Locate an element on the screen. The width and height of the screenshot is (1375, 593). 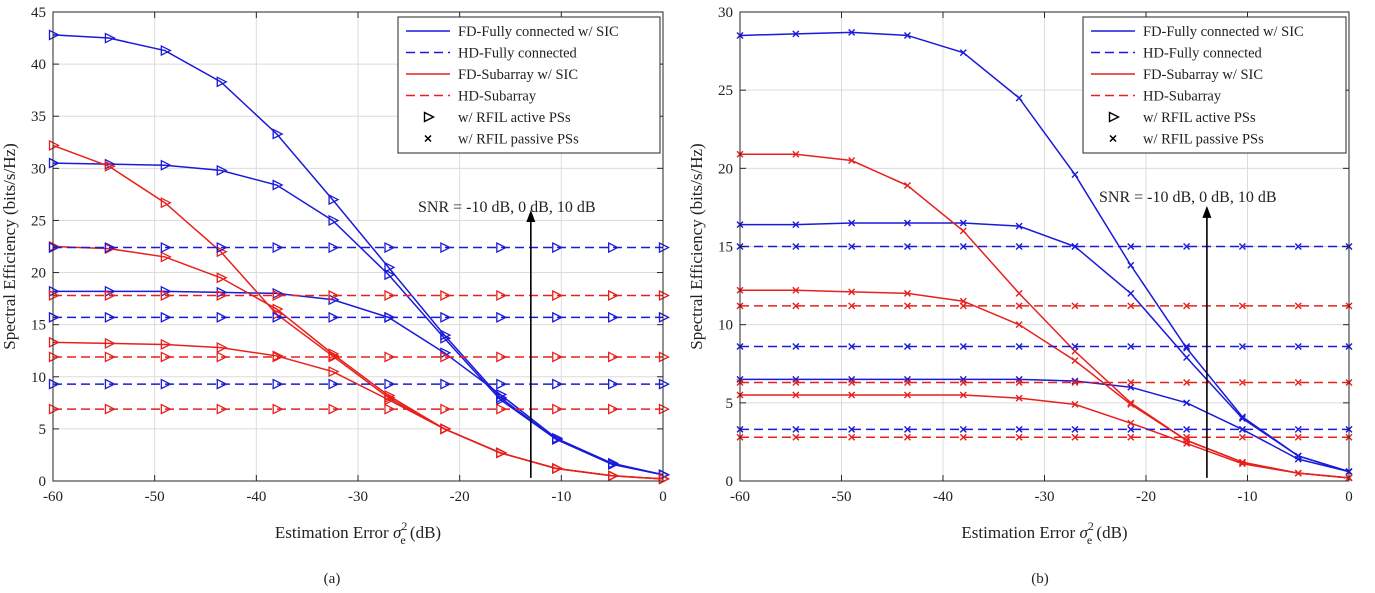
snr-annotation-text: SNR = -10 dB, 0 dB, 10 dB is located at coordinates (507, 207).